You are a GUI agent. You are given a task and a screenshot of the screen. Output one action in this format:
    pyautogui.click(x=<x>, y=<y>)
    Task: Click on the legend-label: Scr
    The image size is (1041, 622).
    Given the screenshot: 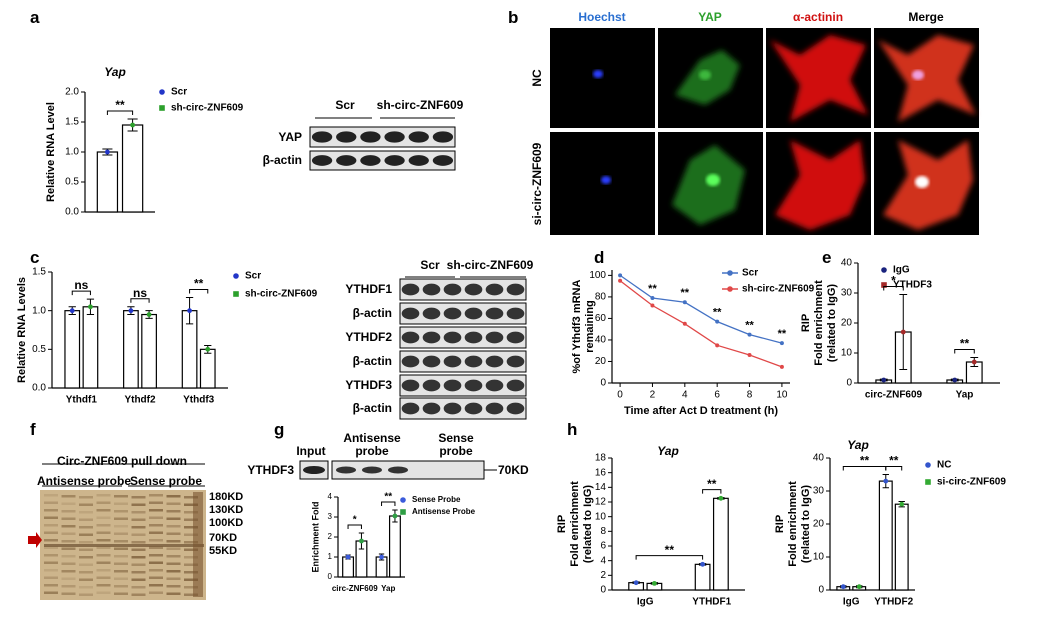 What is the action you would take?
    pyautogui.click(x=179, y=92)
    